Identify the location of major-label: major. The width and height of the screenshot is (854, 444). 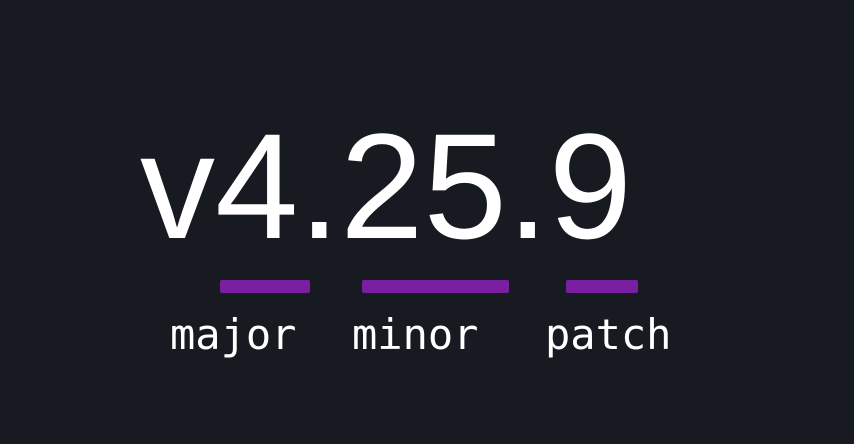
(233, 334).